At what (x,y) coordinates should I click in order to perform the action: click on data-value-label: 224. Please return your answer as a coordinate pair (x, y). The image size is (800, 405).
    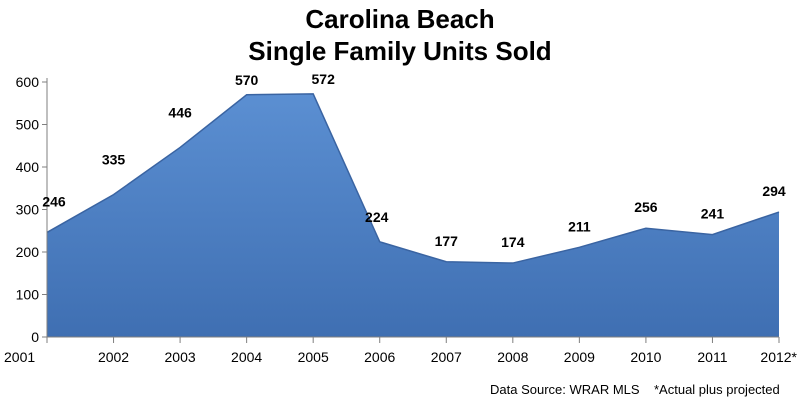
    Looking at the image, I should click on (377, 217).